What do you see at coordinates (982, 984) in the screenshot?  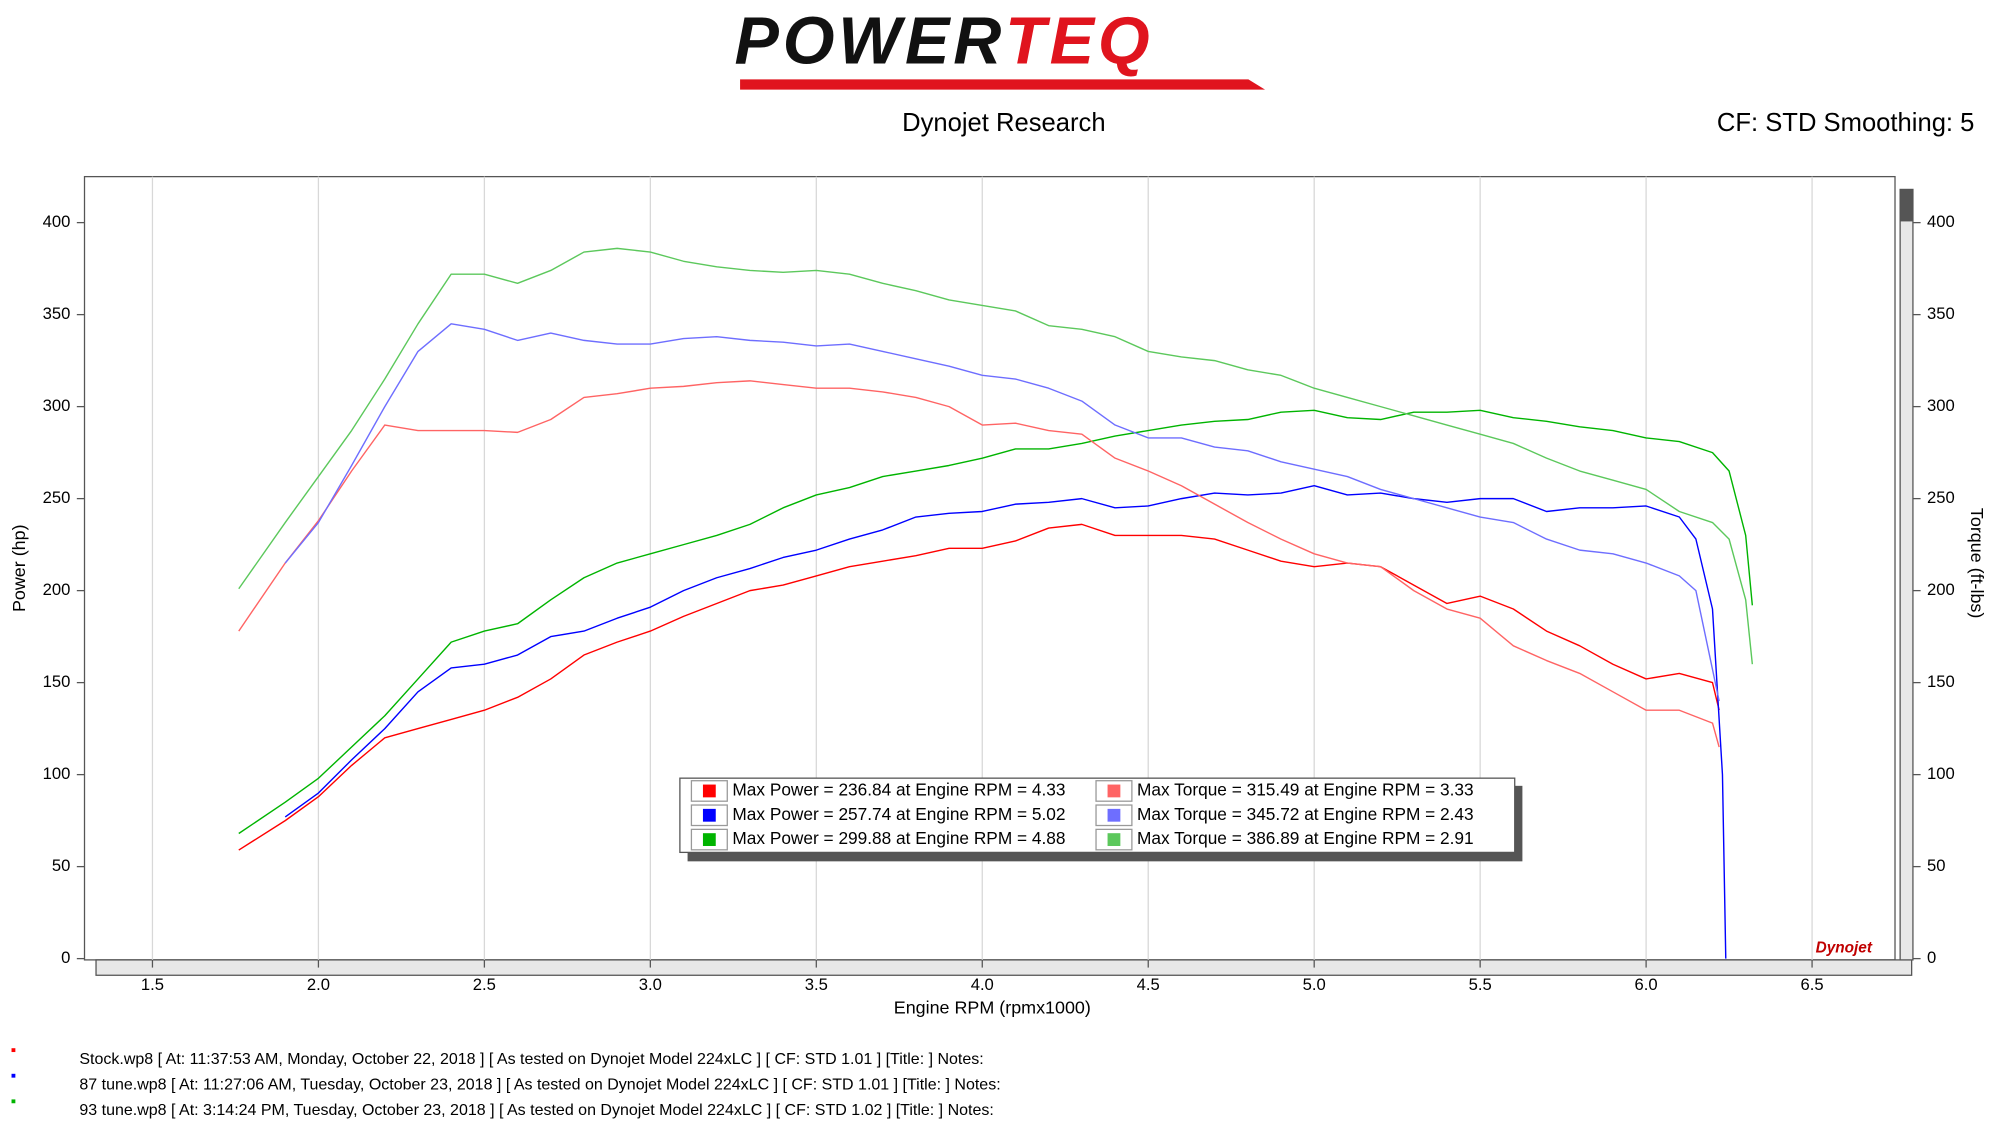 I see `x-tick-label: 4.0` at bounding box center [982, 984].